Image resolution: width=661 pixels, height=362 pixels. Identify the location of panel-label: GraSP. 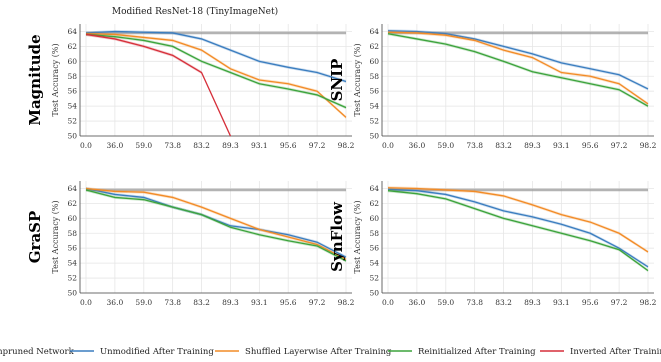
(35, 237).